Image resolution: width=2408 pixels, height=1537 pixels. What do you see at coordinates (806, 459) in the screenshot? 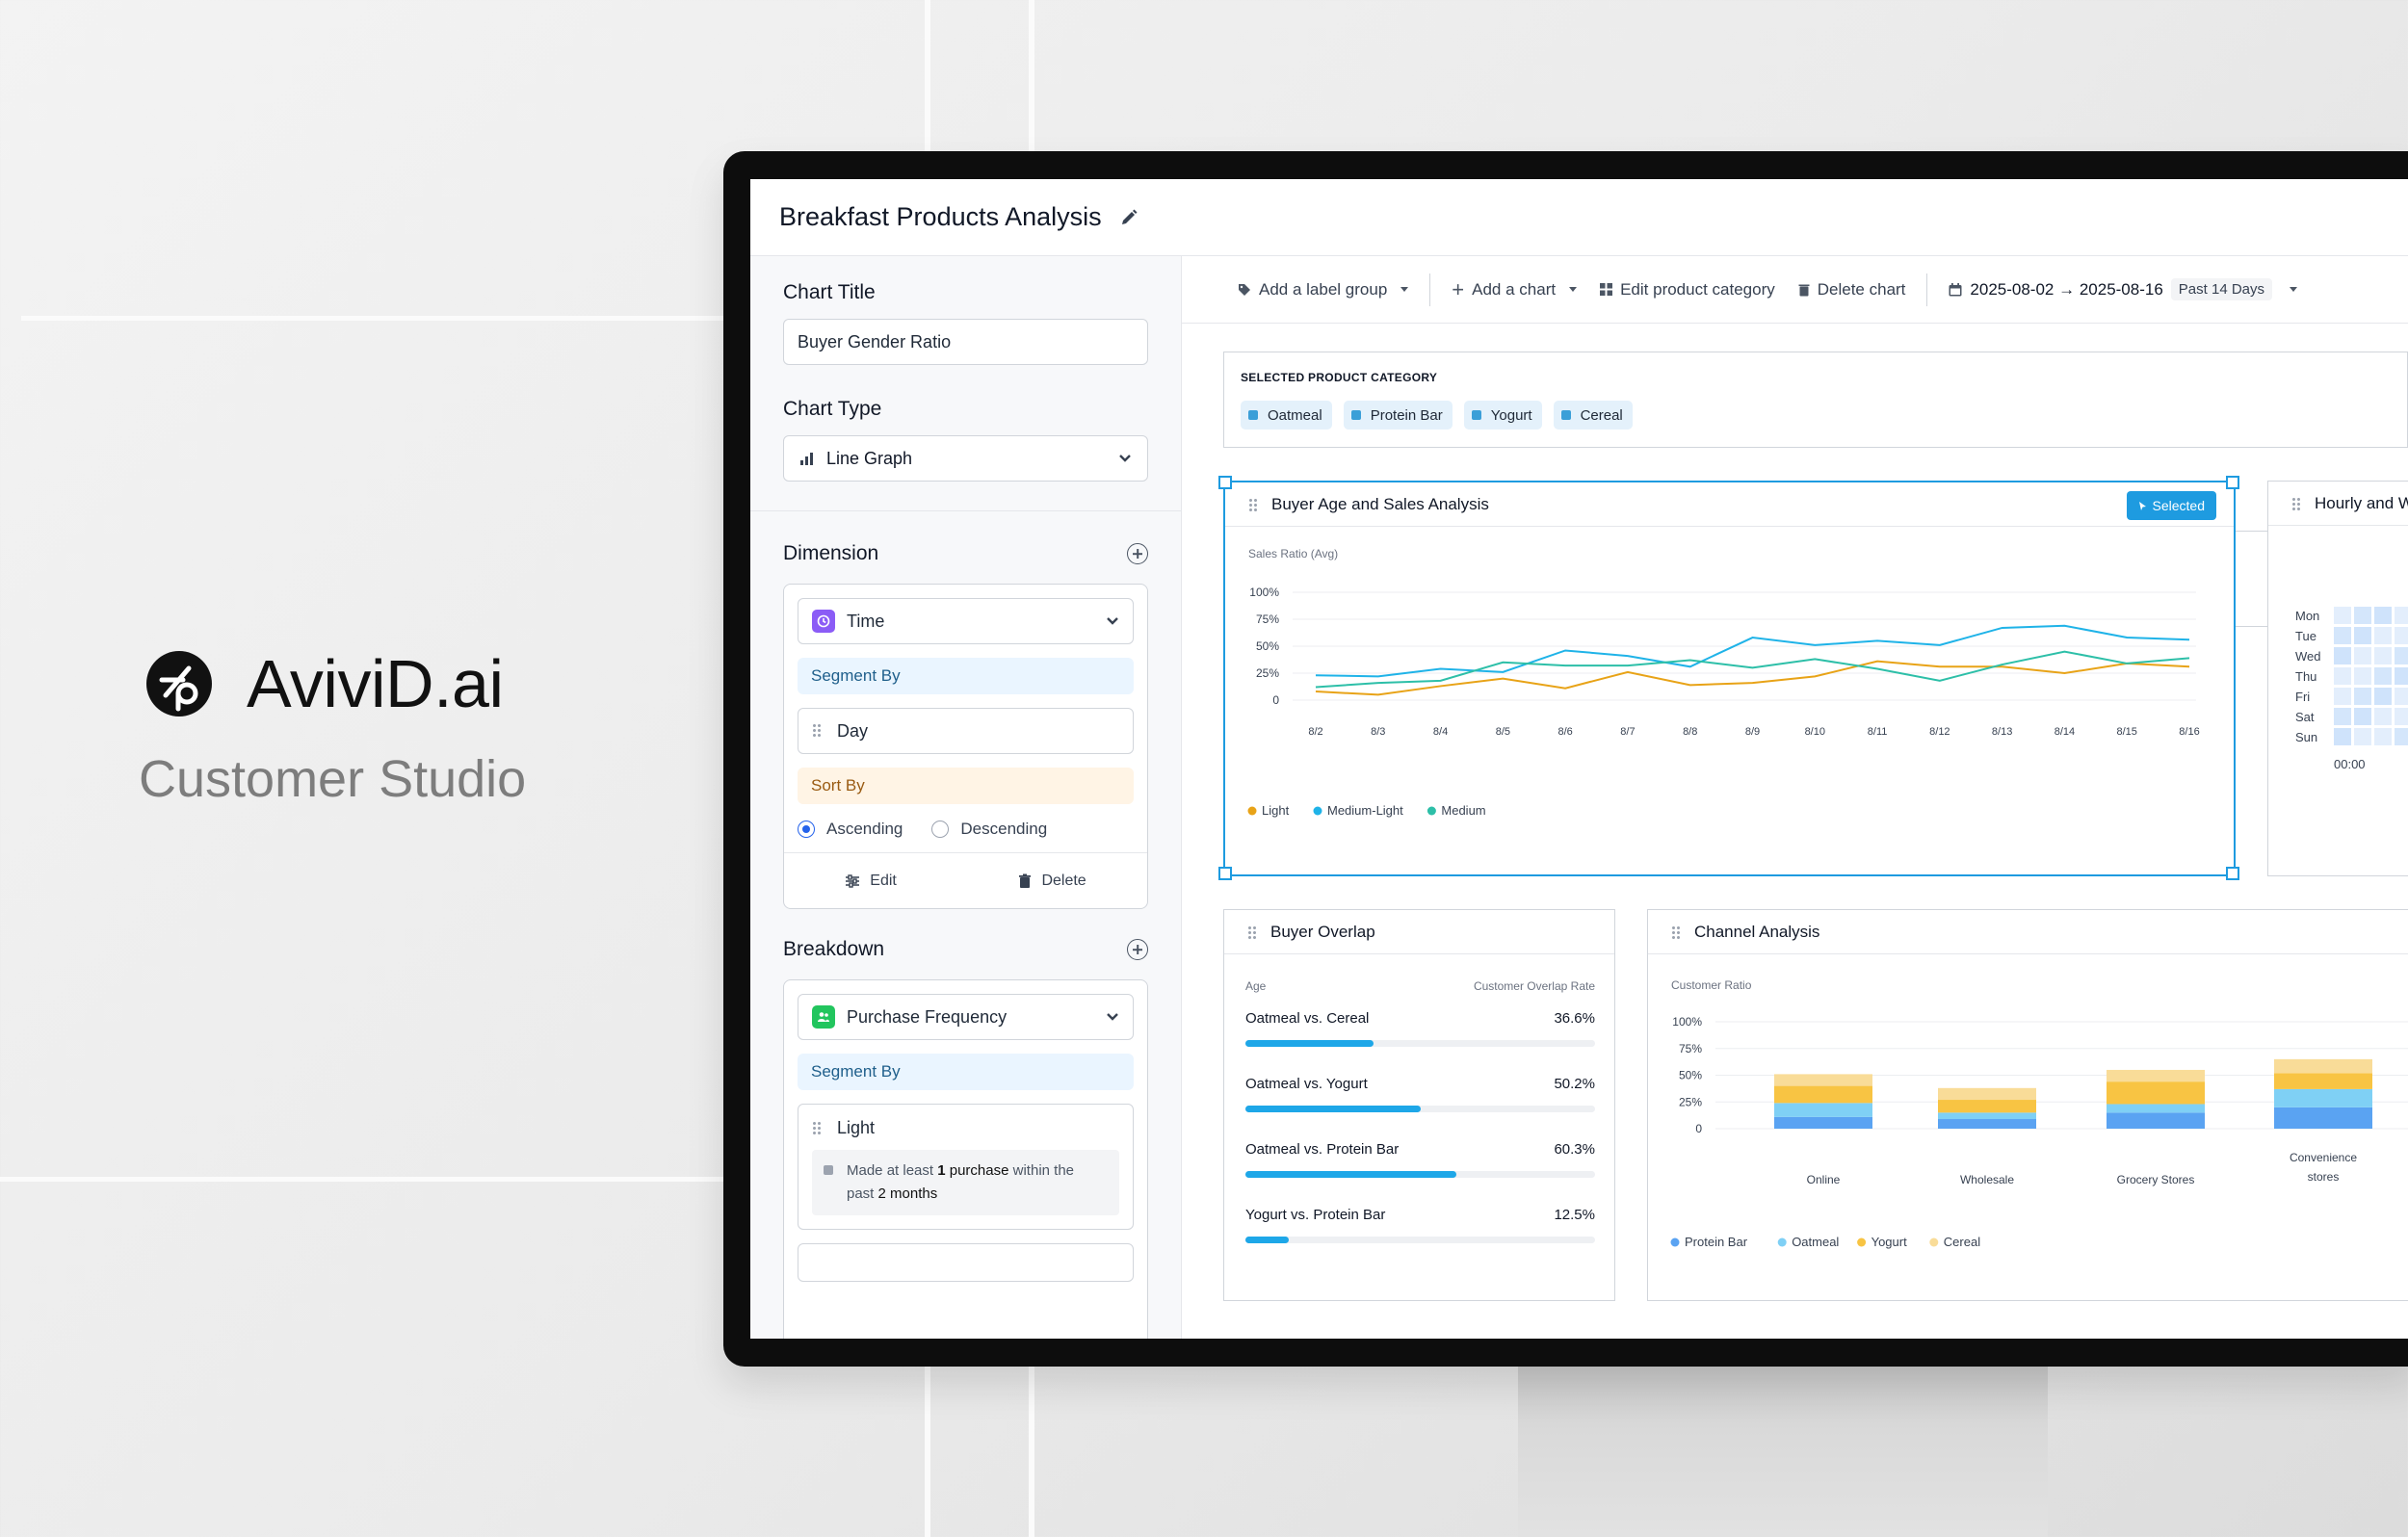
I see `bar-chart-icon` at bounding box center [806, 459].